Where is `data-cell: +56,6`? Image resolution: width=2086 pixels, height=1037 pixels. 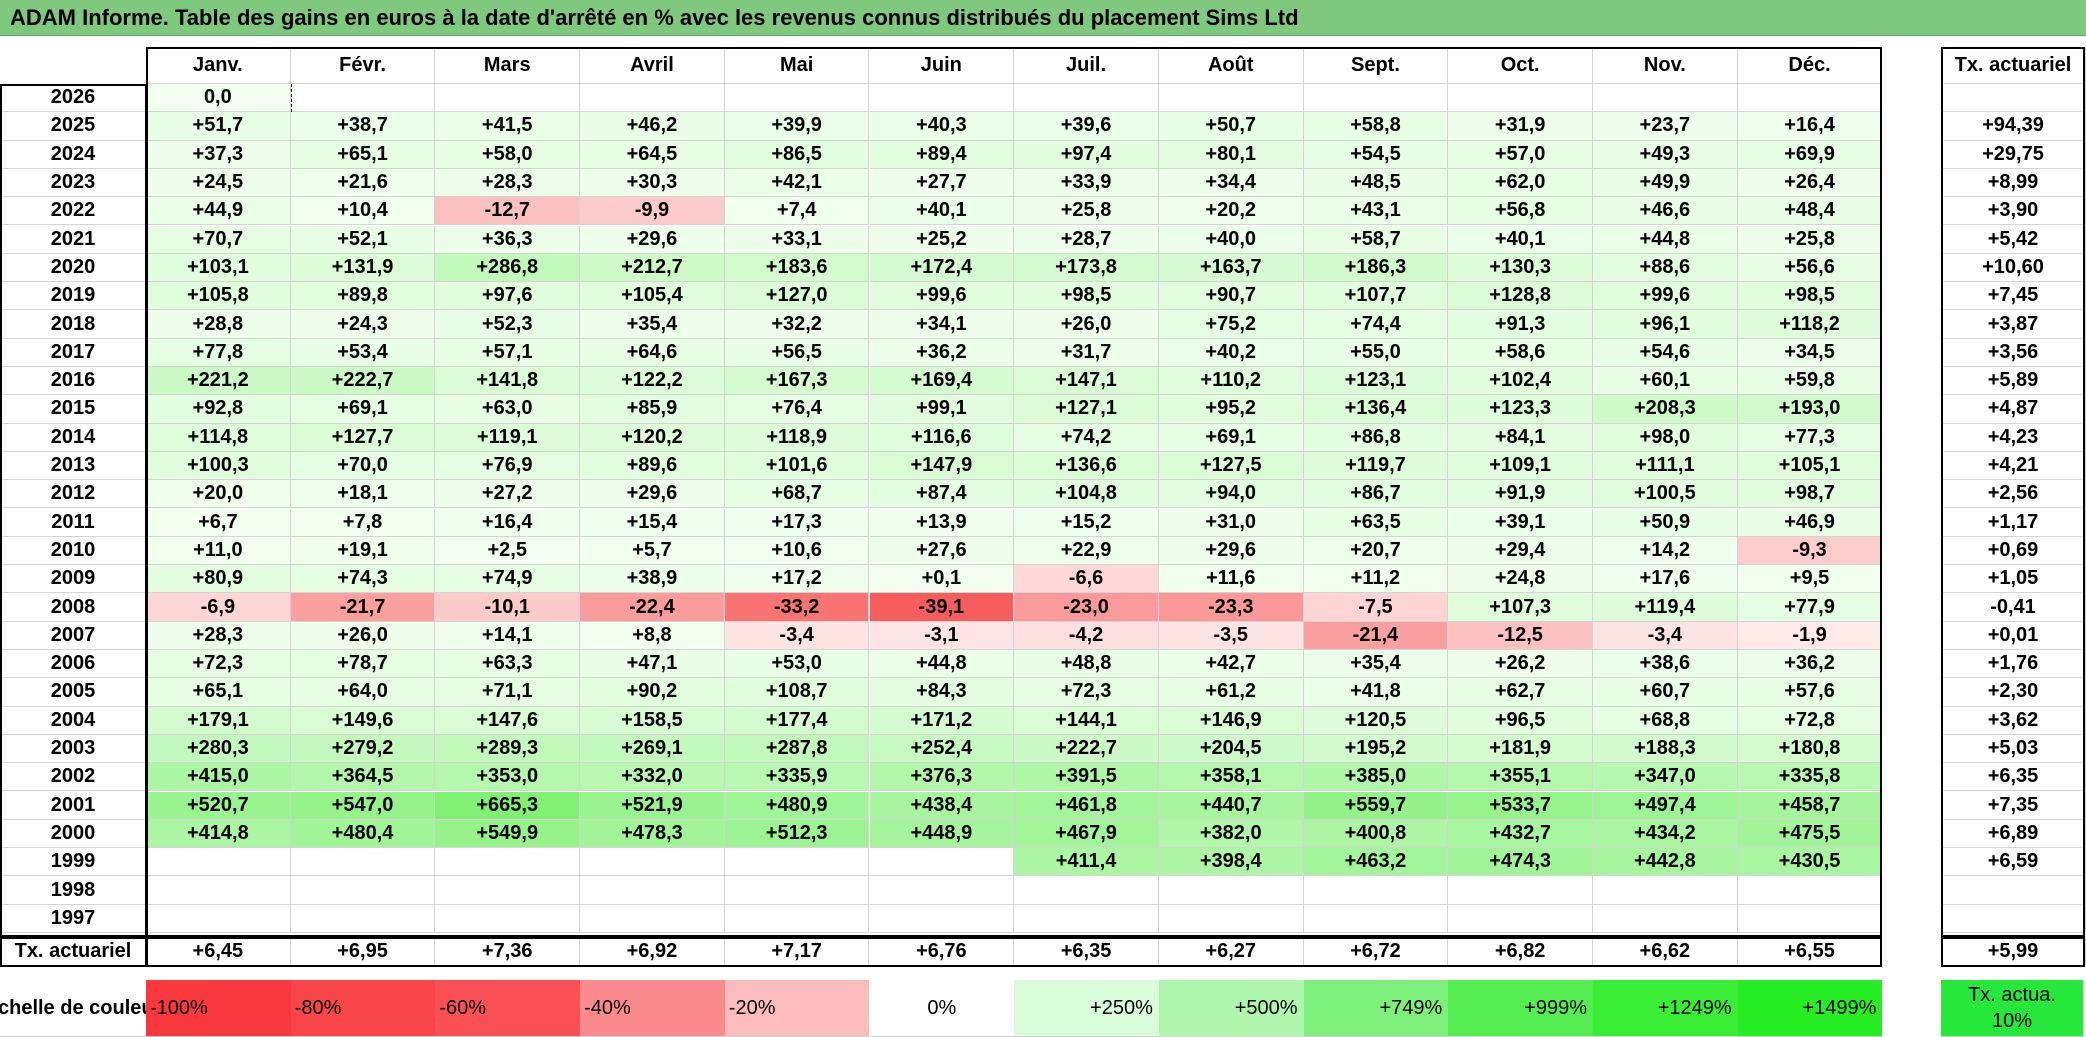 data-cell: +56,6 is located at coordinates (1810, 268).